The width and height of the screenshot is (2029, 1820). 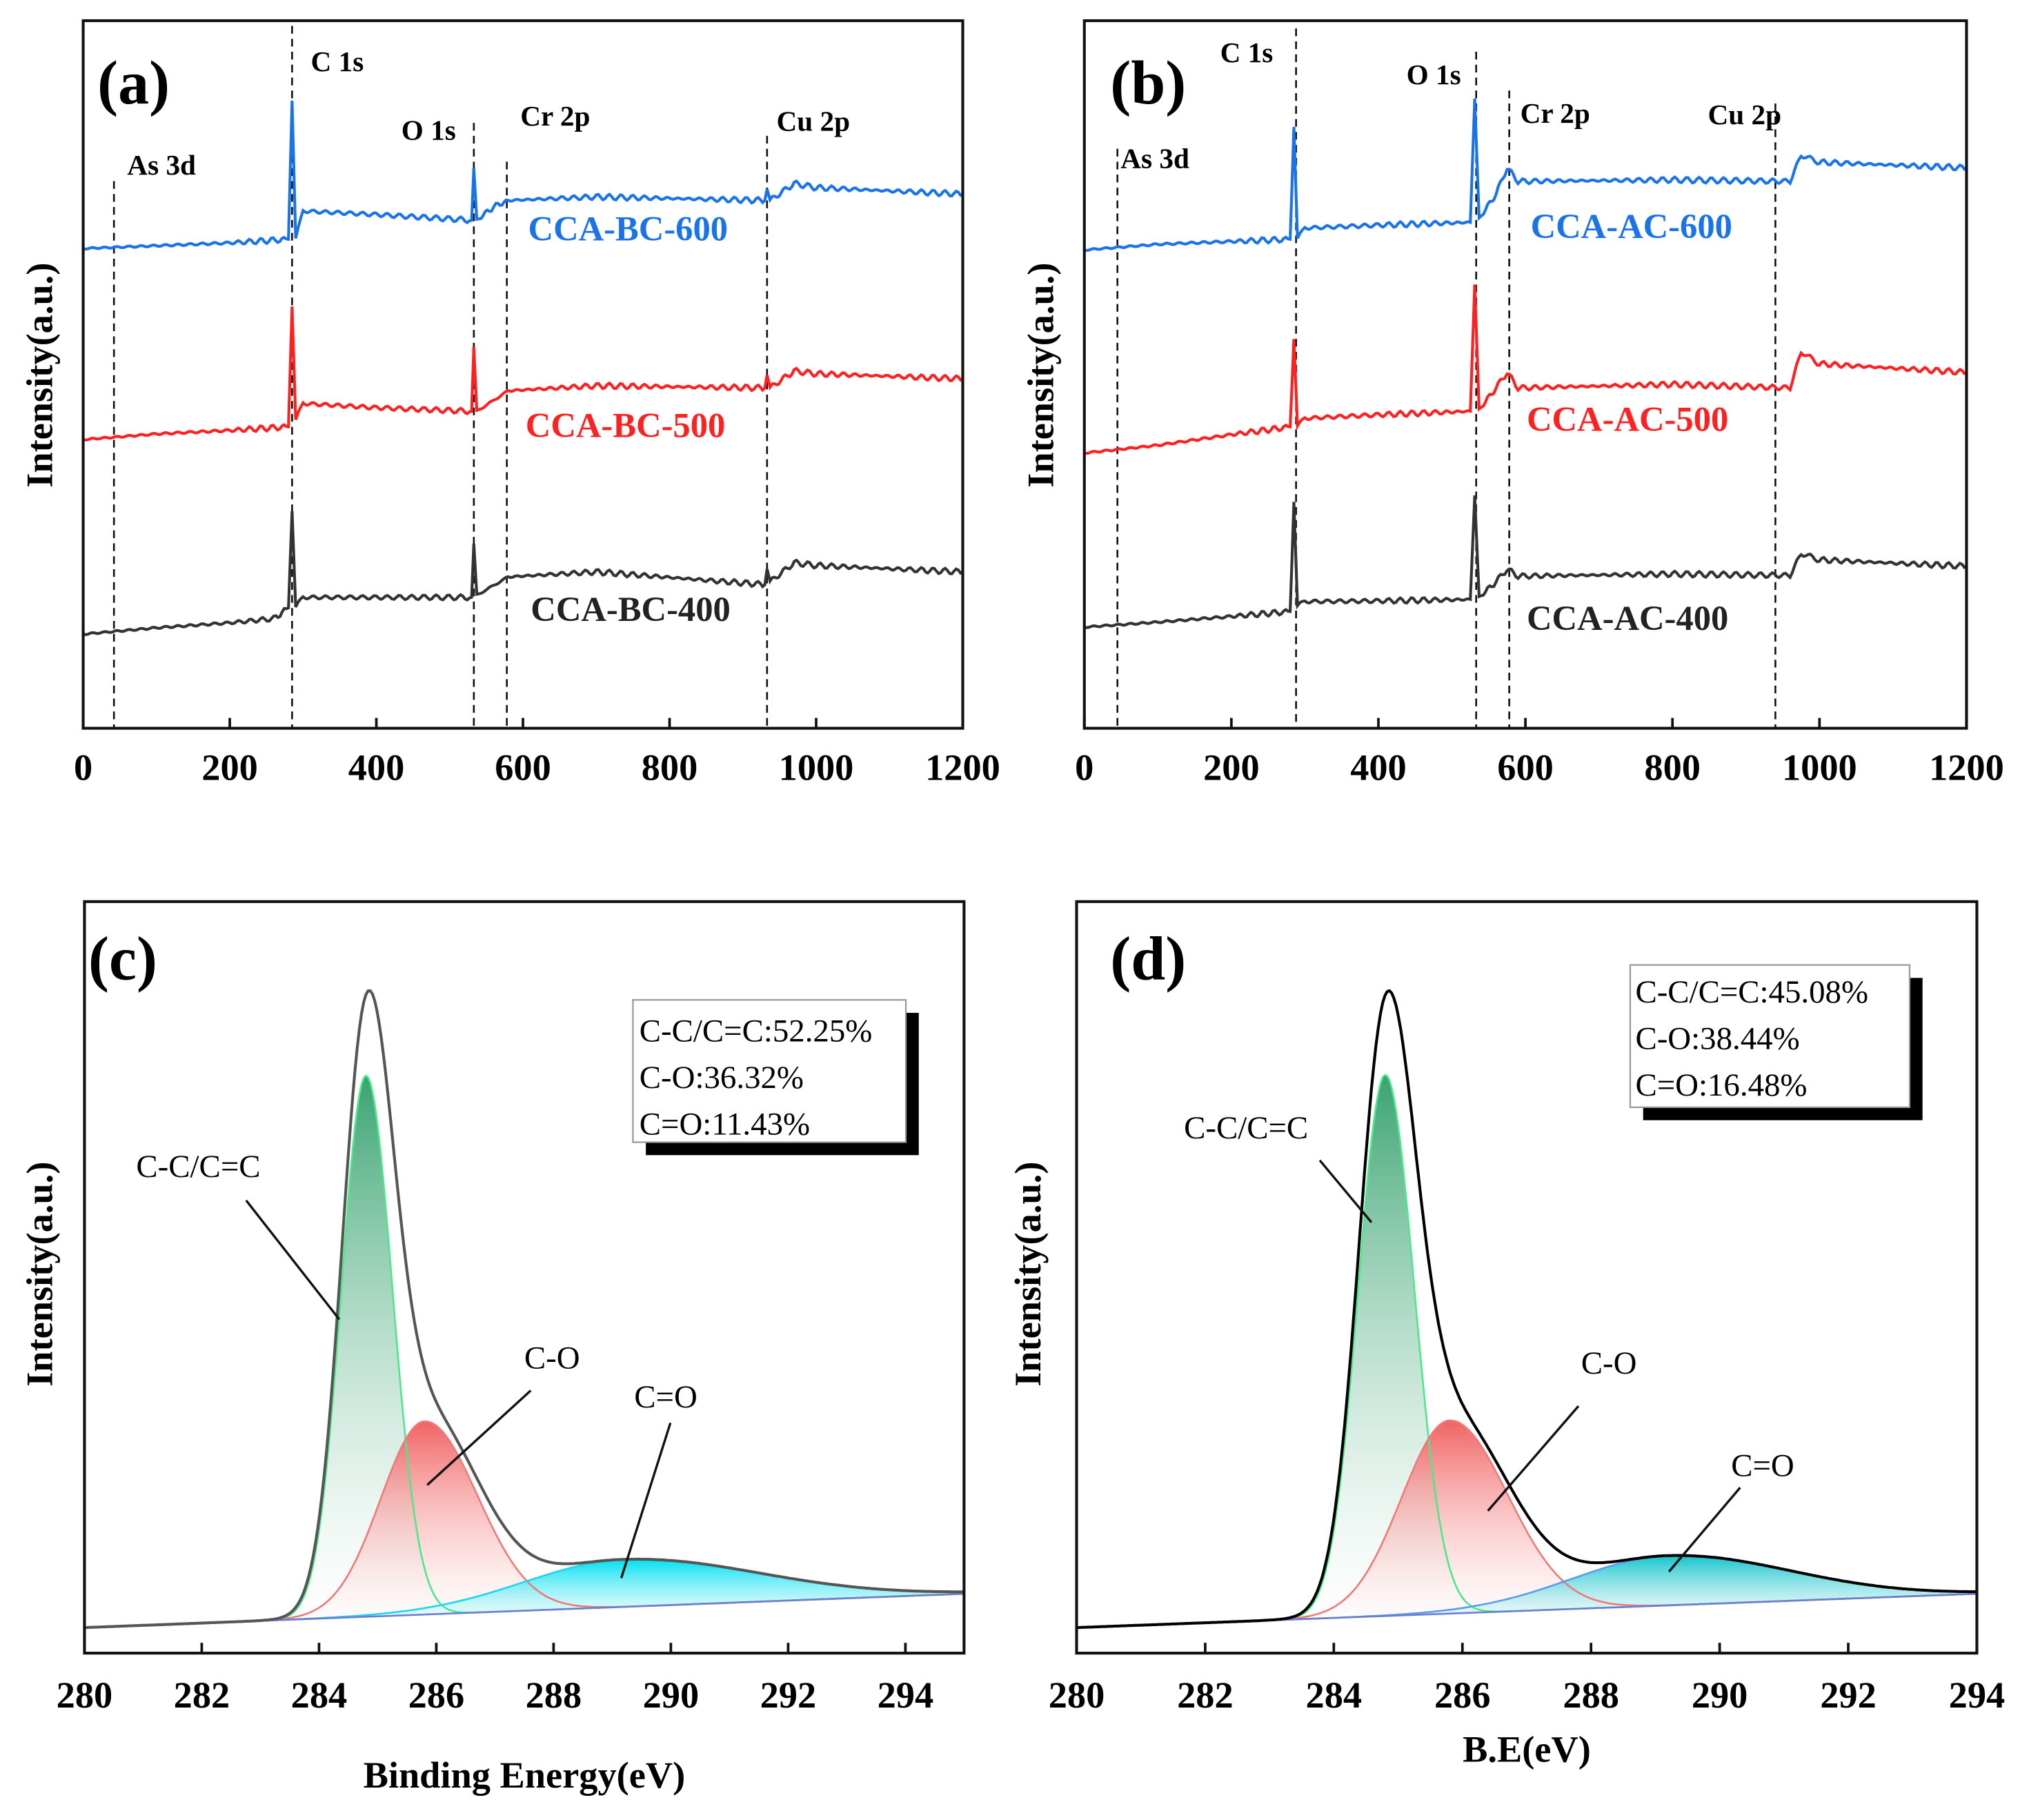 What do you see at coordinates (1627, 418) in the screenshot?
I see `series-label-500: CCA-AC-500` at bounding box center [1627, 418].